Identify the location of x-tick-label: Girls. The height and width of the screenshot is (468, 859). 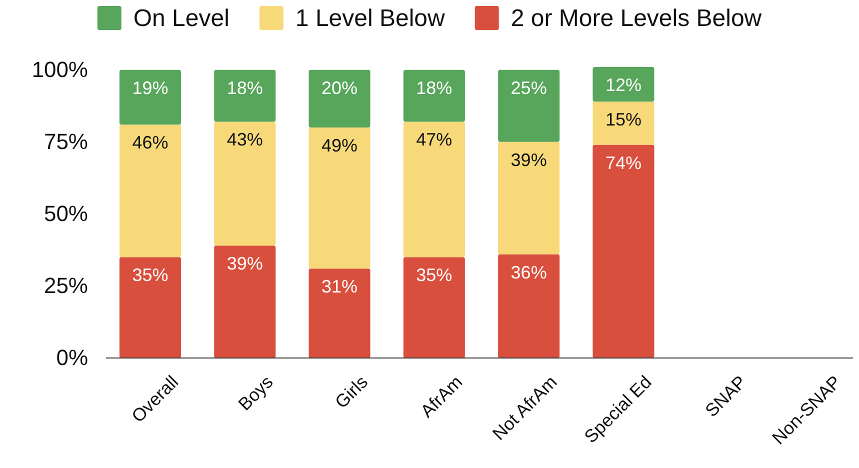
(351, 392).